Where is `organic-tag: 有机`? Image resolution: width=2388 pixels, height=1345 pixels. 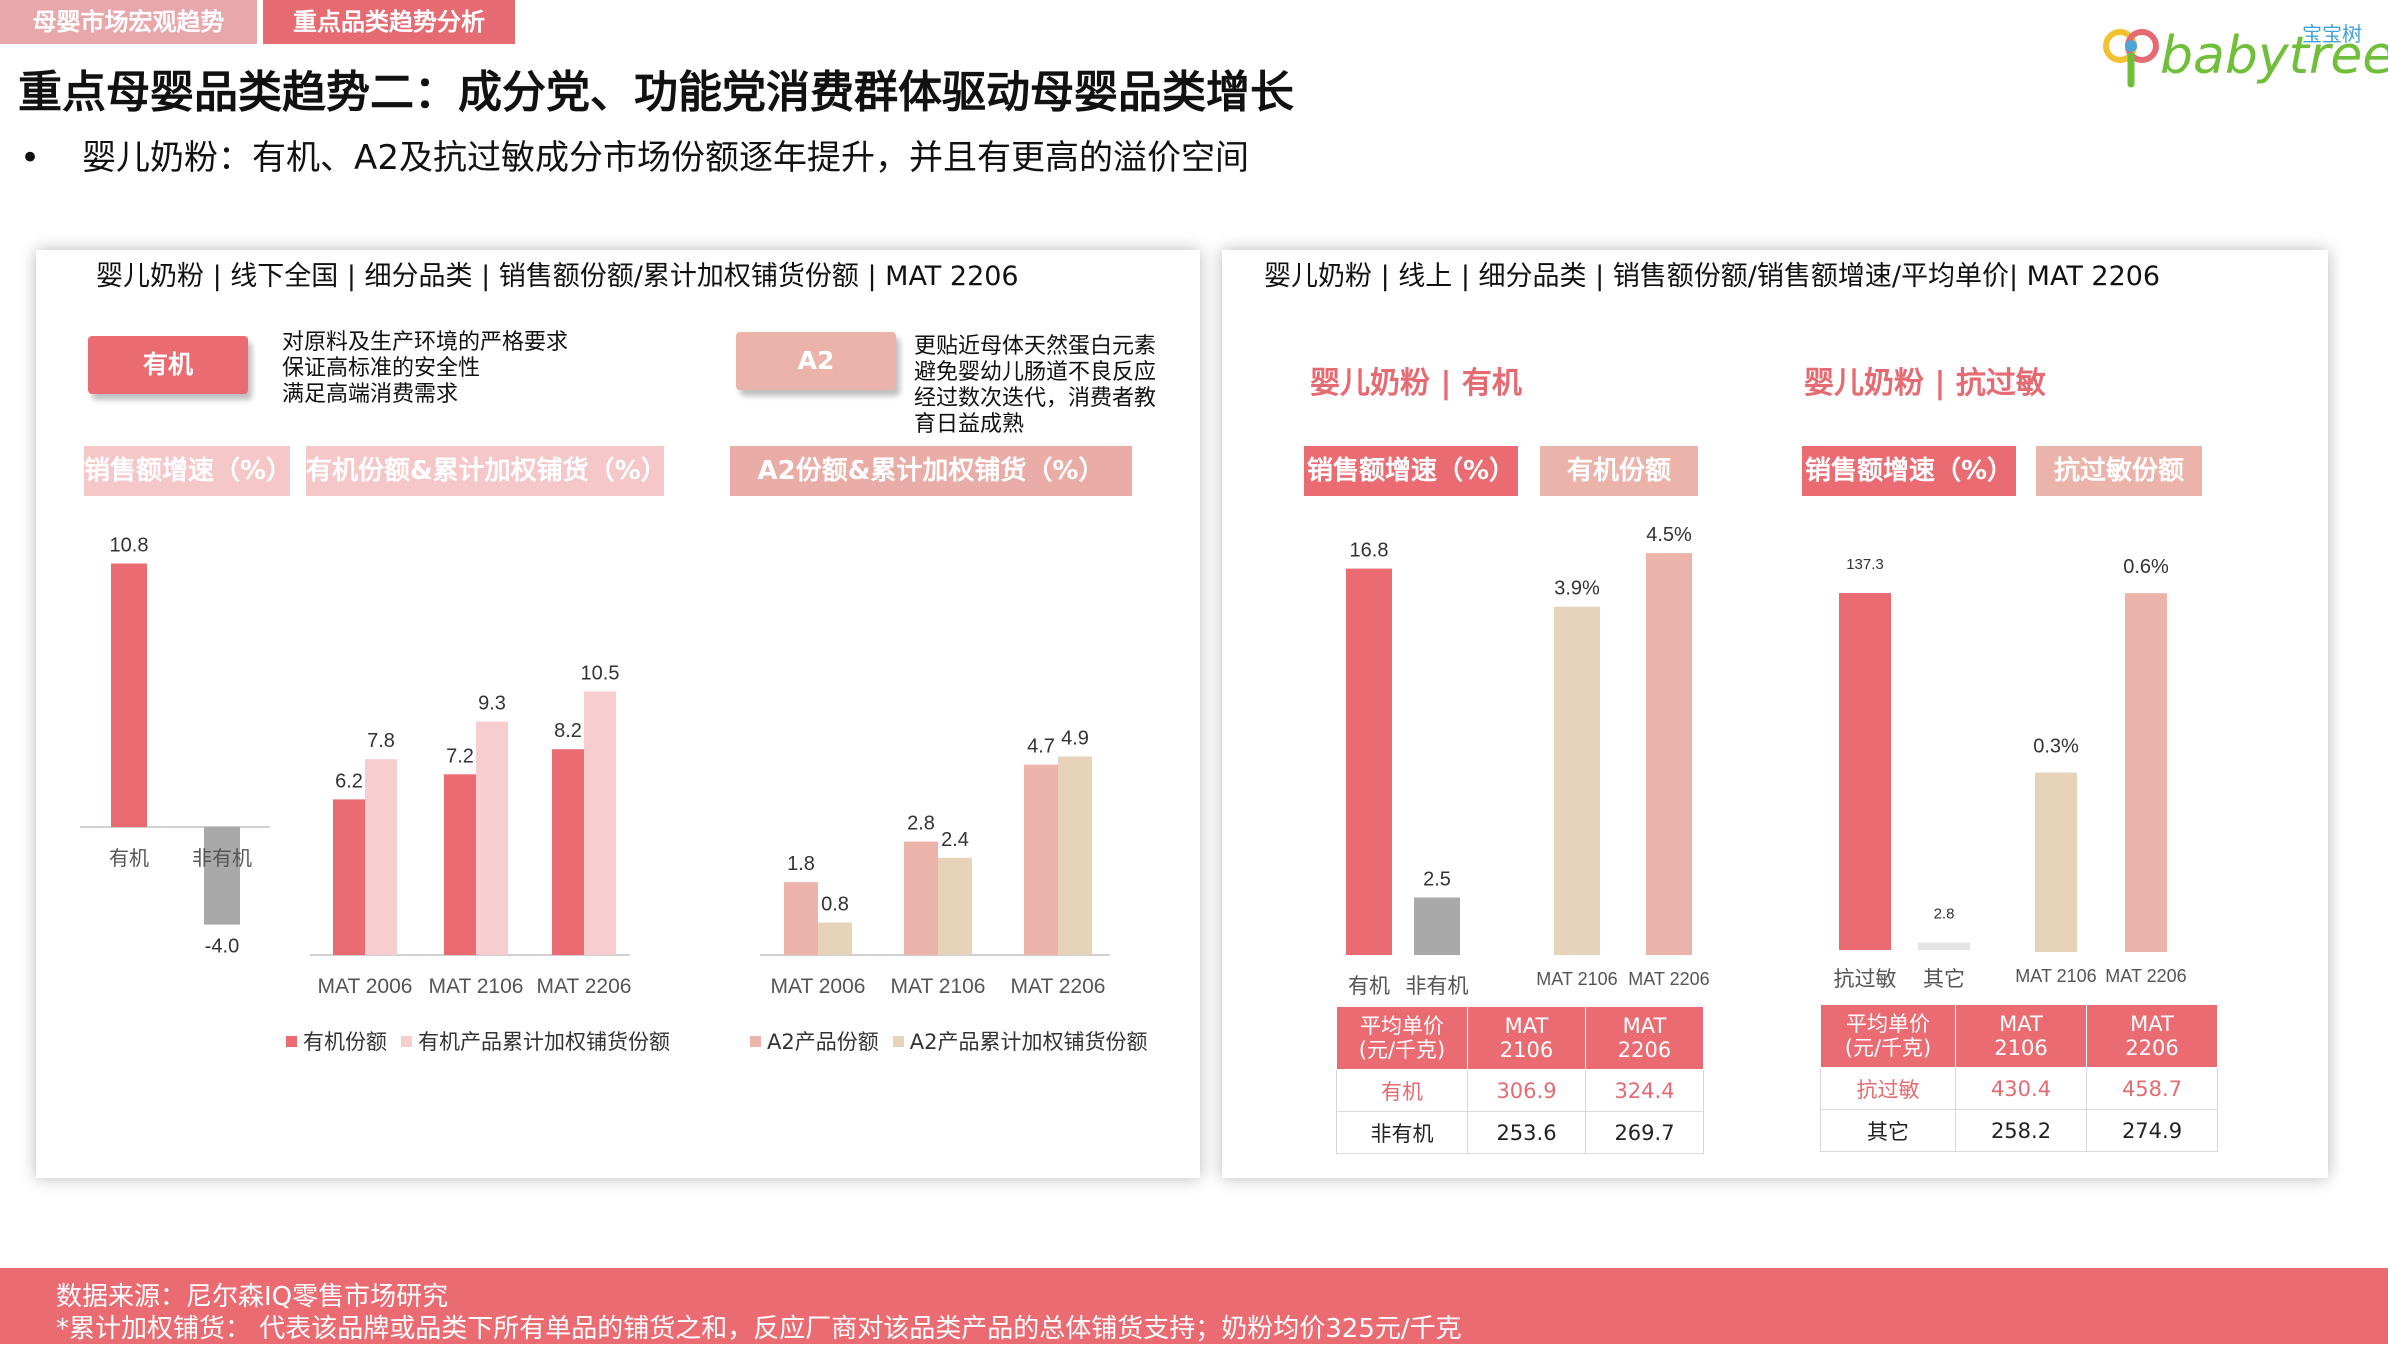 organic-tag: 有机 is located at coordinates (168, 365).